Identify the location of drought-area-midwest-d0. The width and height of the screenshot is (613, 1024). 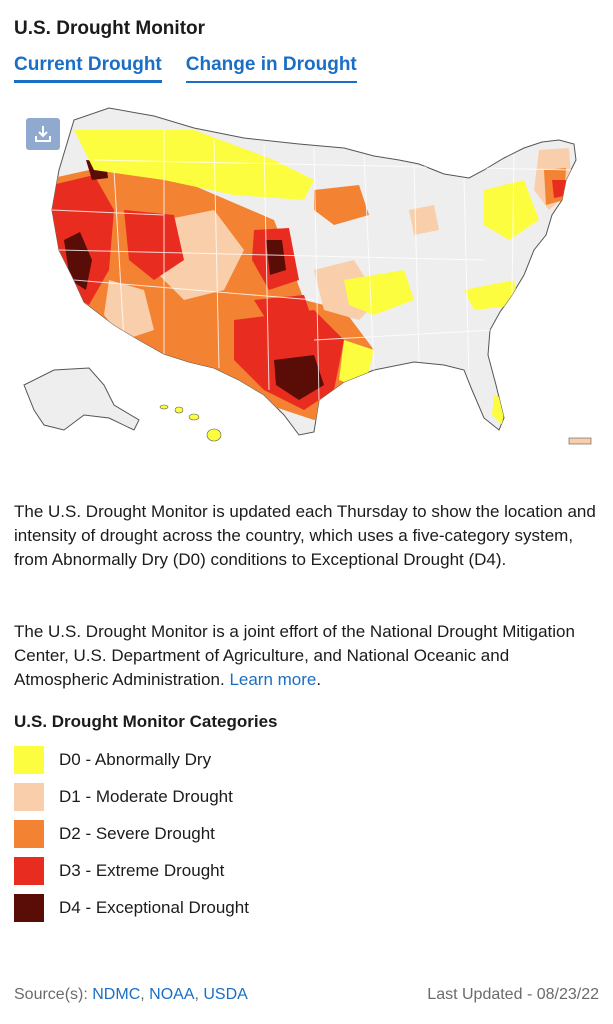
(379, 292).